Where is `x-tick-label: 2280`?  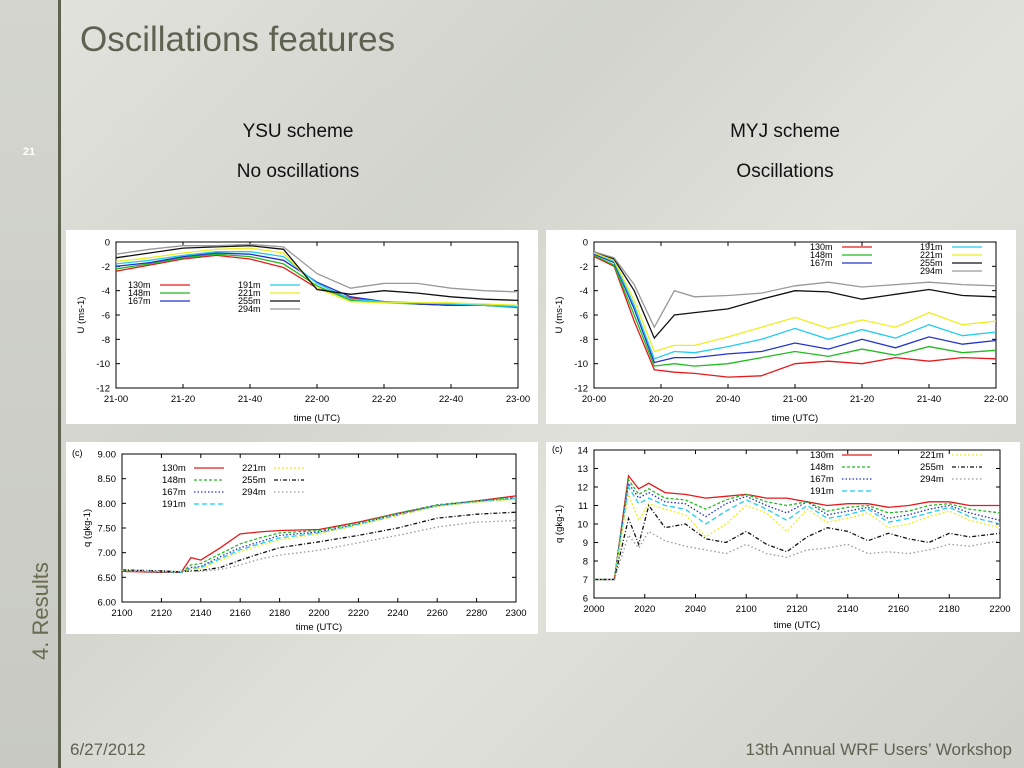 x-tick-label: 2280 is located at coordinates (476, 613).